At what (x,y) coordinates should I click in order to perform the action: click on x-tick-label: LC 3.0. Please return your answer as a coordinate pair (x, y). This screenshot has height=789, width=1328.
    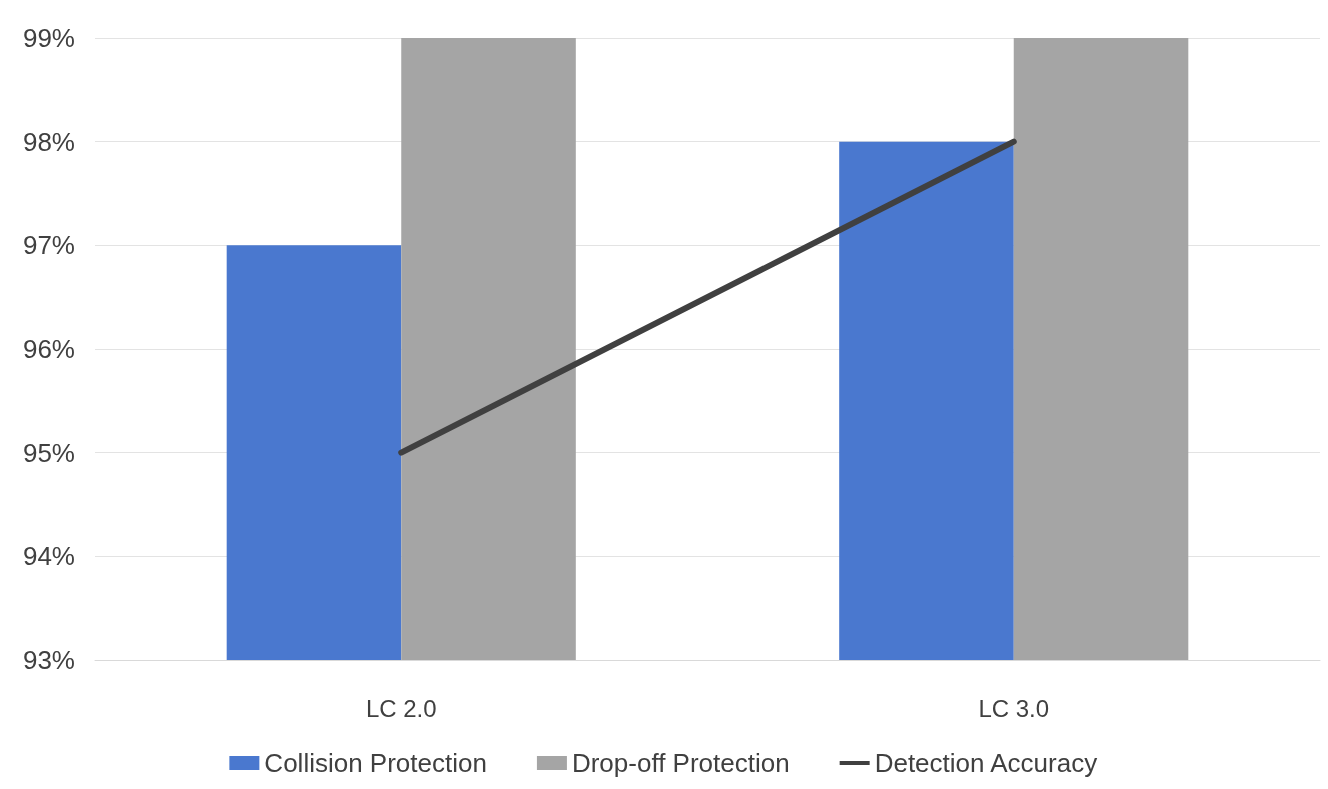
    Looking at the image, I should click on (1014, 708).